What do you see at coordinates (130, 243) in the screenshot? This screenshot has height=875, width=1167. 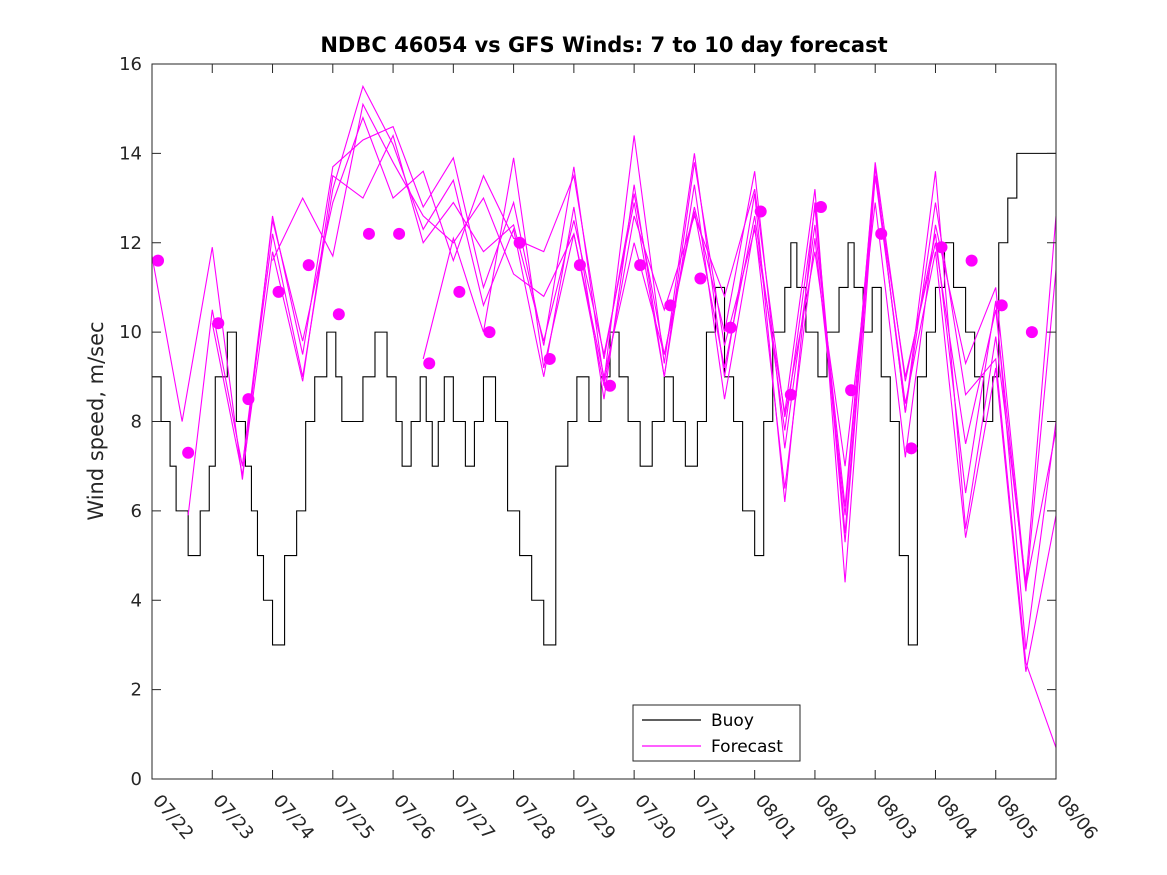 I see `y-tick-label: 12` at bounding box center [130, 243].